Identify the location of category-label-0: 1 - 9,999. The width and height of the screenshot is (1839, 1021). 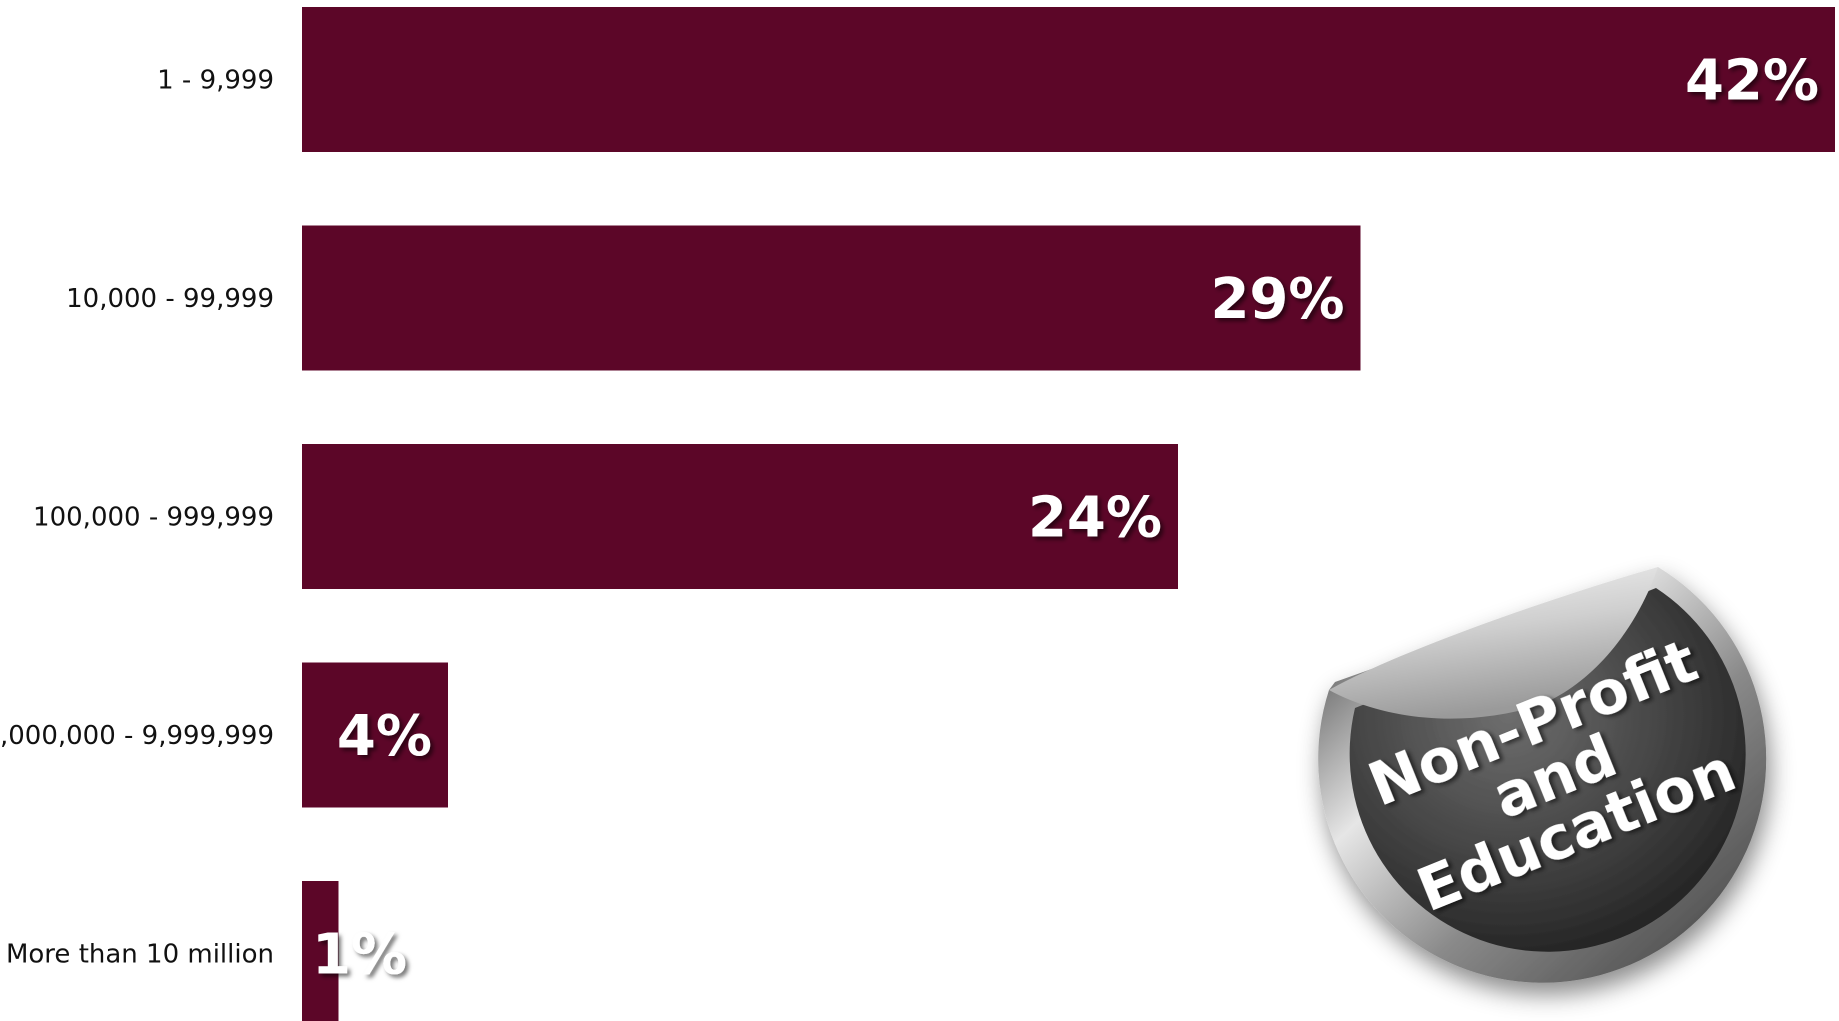
(215, 81).